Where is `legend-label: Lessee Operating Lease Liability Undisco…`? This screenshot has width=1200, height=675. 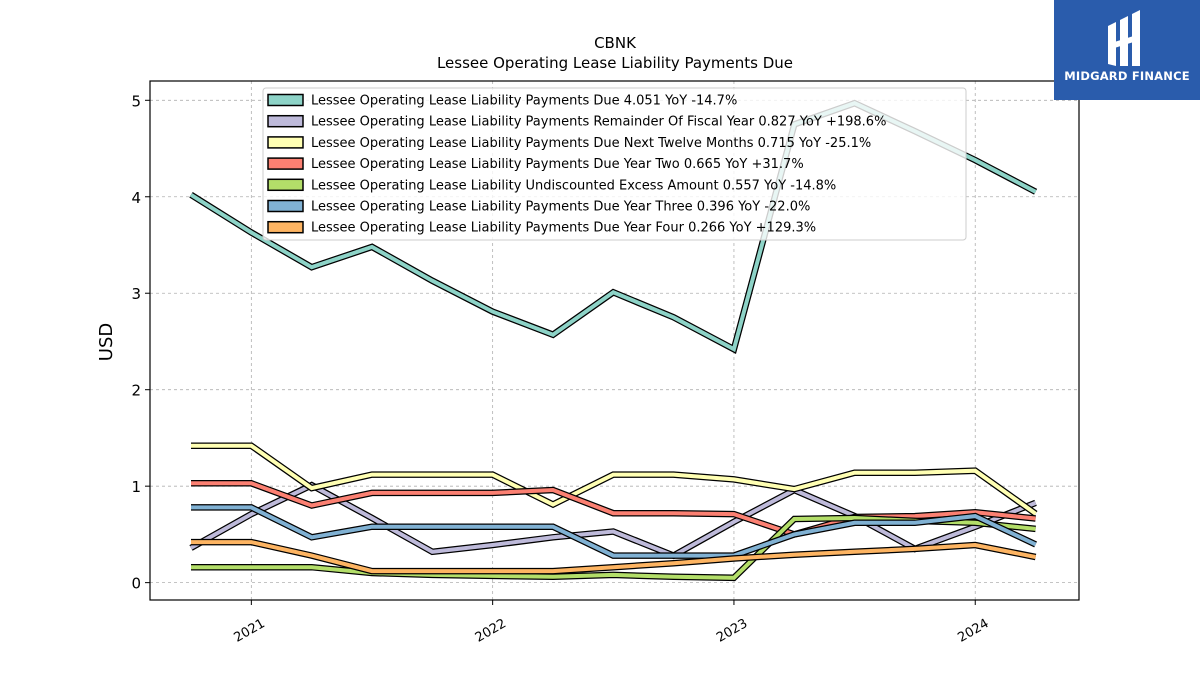 legend-label: Lessee Operating Lease Liability Undisco… is located at coordinates (573, 185).